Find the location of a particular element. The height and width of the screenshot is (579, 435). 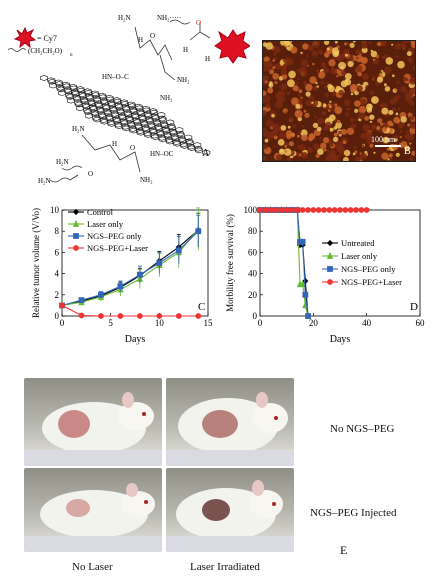

group-nh2-mid: NH₂ is located at coordinates (166, 98).